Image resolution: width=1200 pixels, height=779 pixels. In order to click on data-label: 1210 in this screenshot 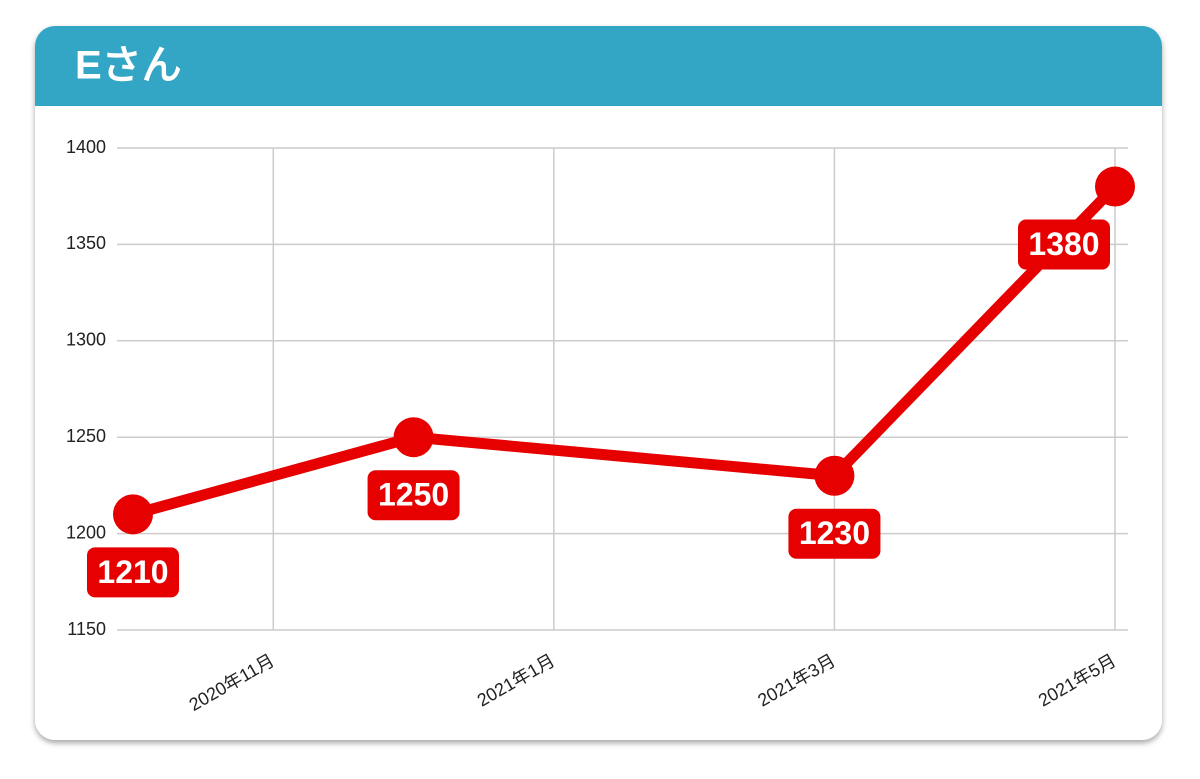, I will do `click(133, 572)`.